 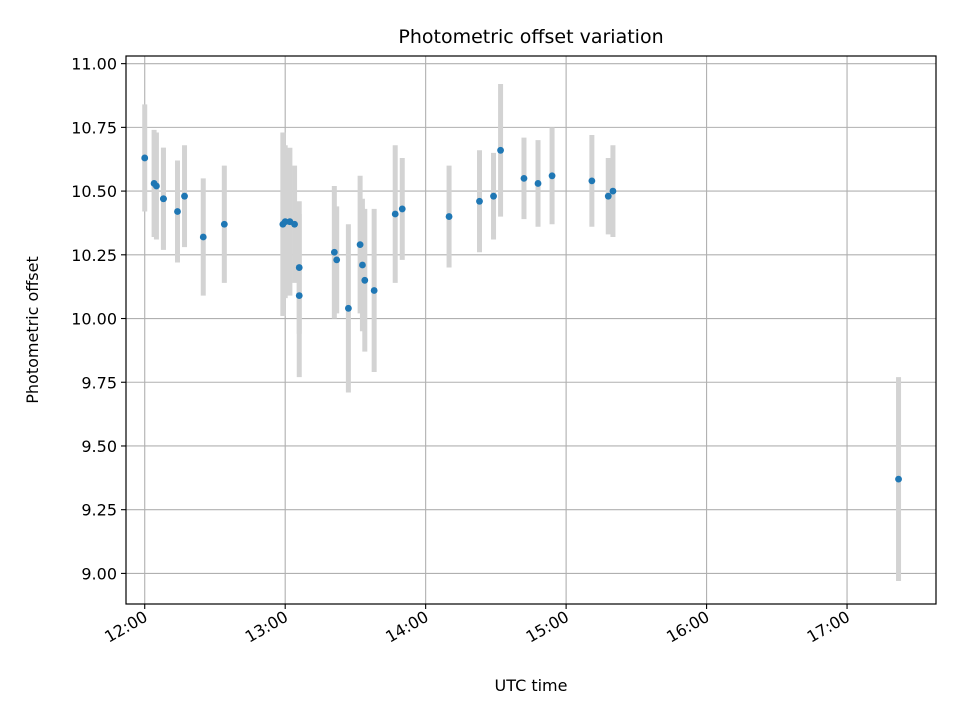 I want to click on y-tick-label: 9.00, so click(x=99, y=573).